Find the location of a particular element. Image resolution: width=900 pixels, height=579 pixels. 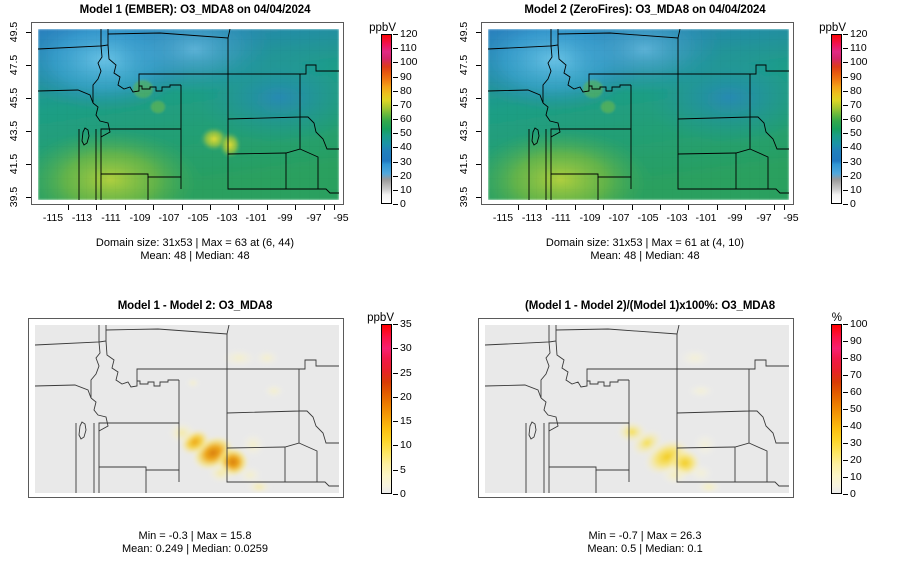

caption-line1-model1: Domain size: 31x53 | Max = 63 at (6, 44) is located at coordinates (195, 243).